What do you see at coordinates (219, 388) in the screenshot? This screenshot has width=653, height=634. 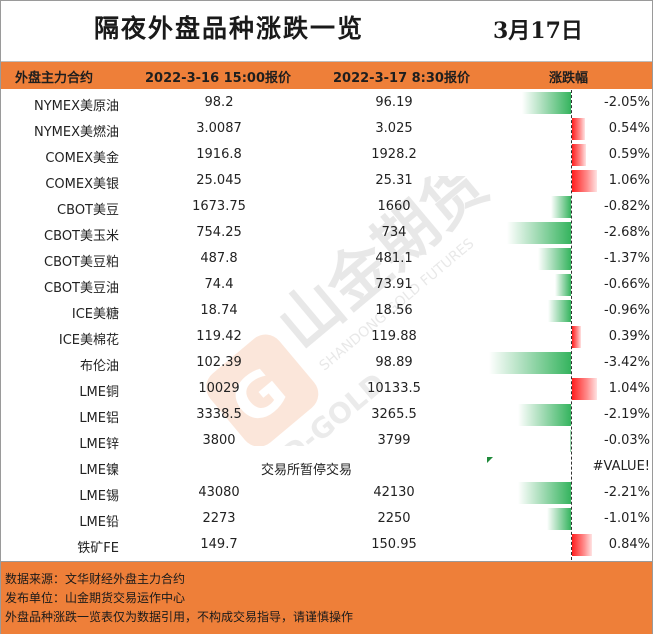 I see `price-16-1500: 10029` at bounding box center [219, 388].